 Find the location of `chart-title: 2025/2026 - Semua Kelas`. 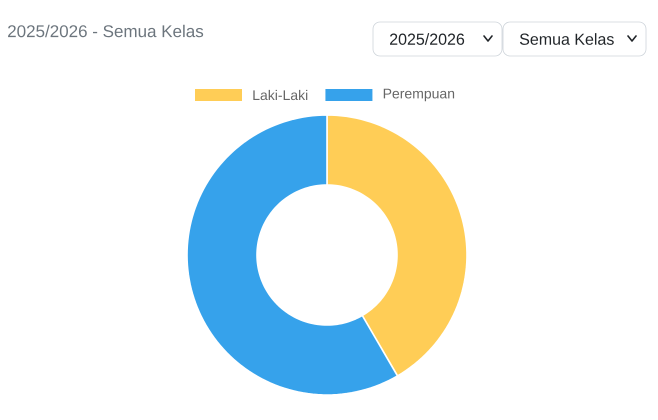

chart-title: 2025/2026 - Semua Kelas is located at coordinates (106, 31).